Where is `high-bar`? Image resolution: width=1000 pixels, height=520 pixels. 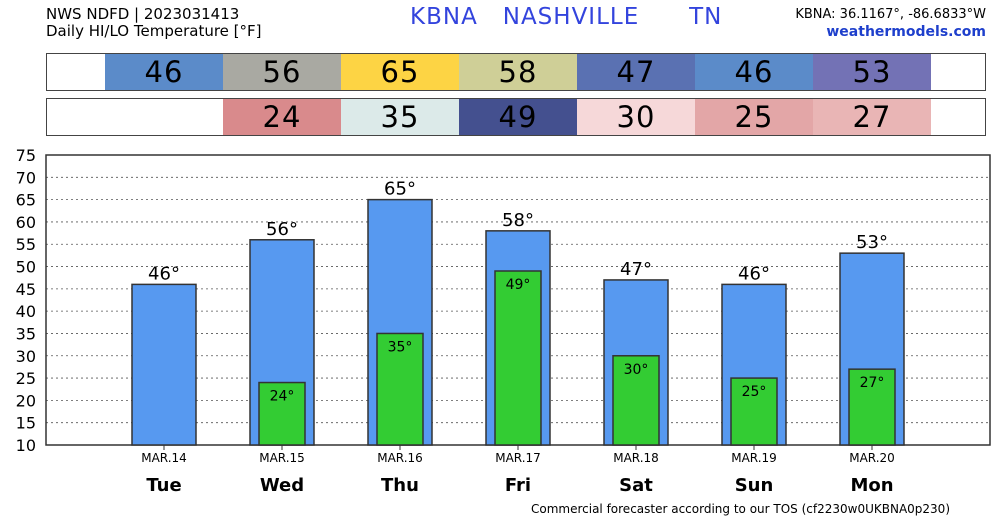
high-bar is located at coordinates (164, 364).